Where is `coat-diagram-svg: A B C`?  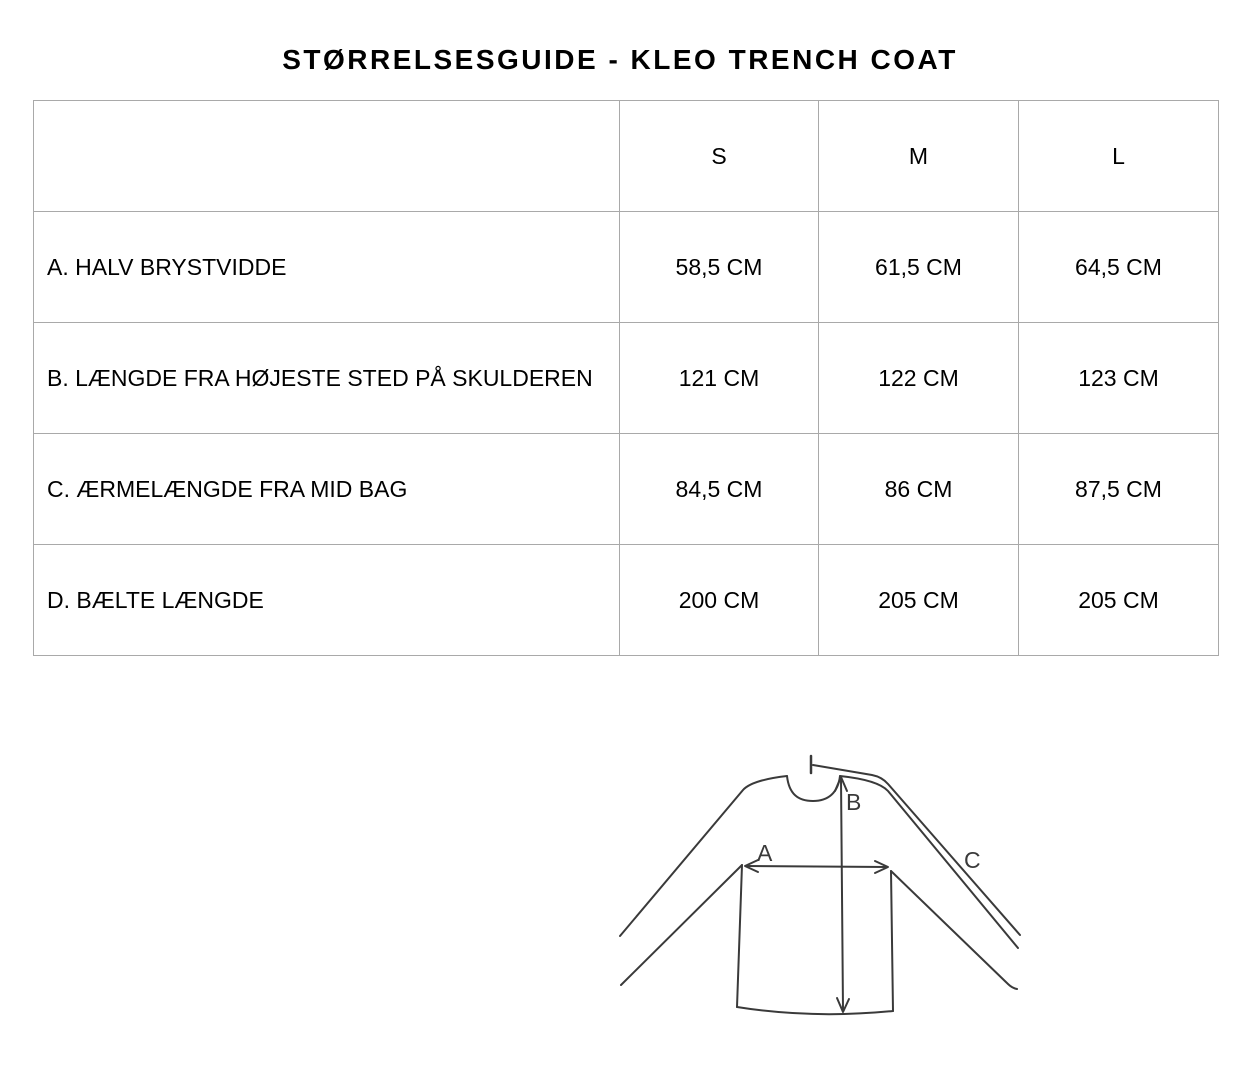
coat-diagram-svg: A B C is located at coordinates (820, 885).